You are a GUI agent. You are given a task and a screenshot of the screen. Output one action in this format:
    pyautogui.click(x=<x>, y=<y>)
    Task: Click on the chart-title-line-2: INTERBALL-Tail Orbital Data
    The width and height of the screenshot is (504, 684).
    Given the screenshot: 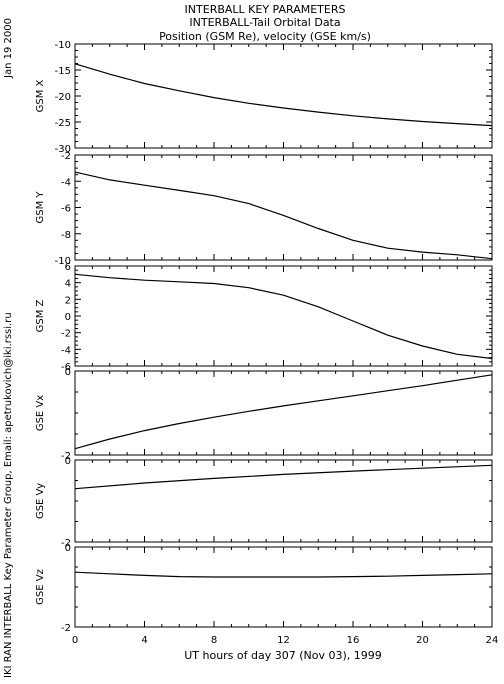 What is the action you would take?
    pyautogui.click(x=264, y=22)
    